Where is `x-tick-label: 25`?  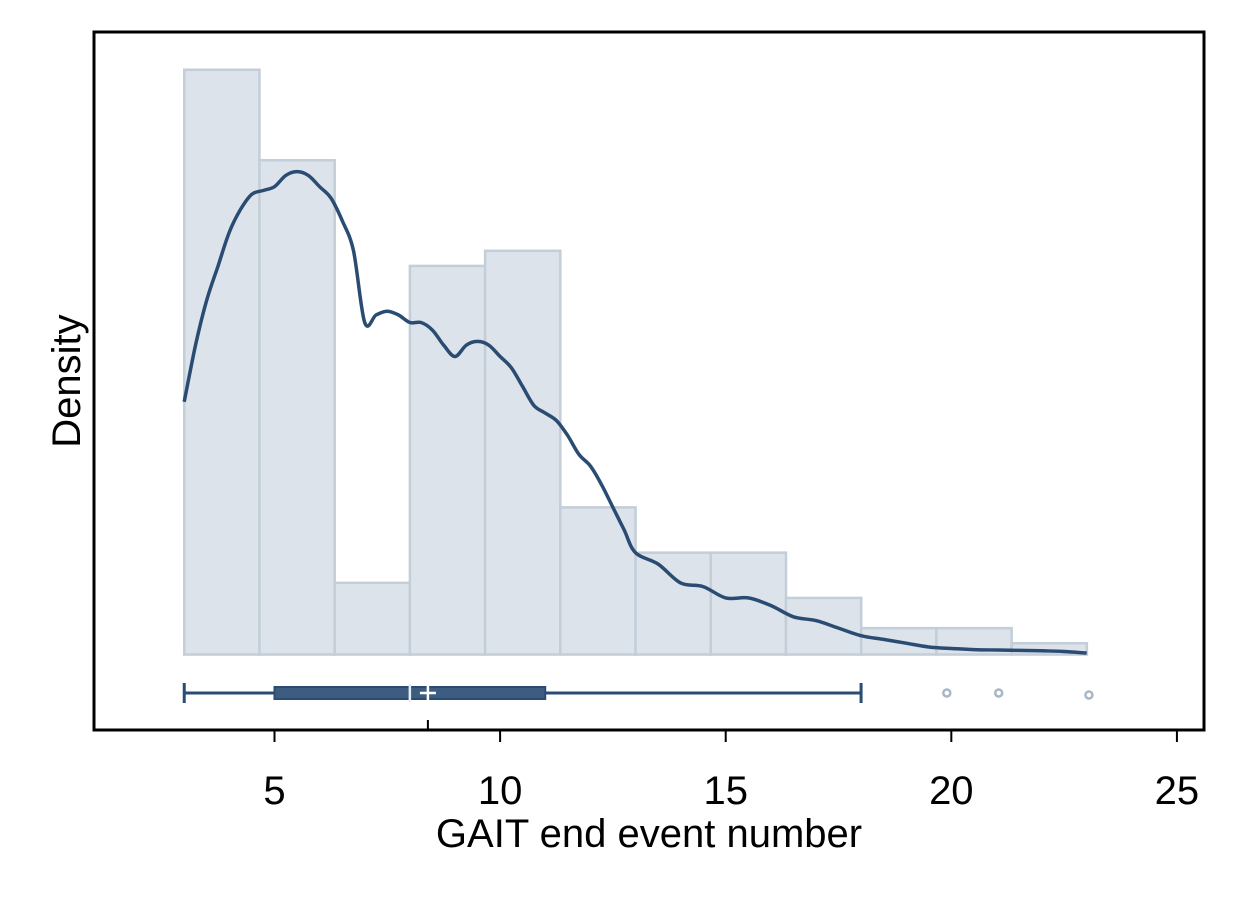
x-tick-label: 25 is located at coordinates (1177, 791).